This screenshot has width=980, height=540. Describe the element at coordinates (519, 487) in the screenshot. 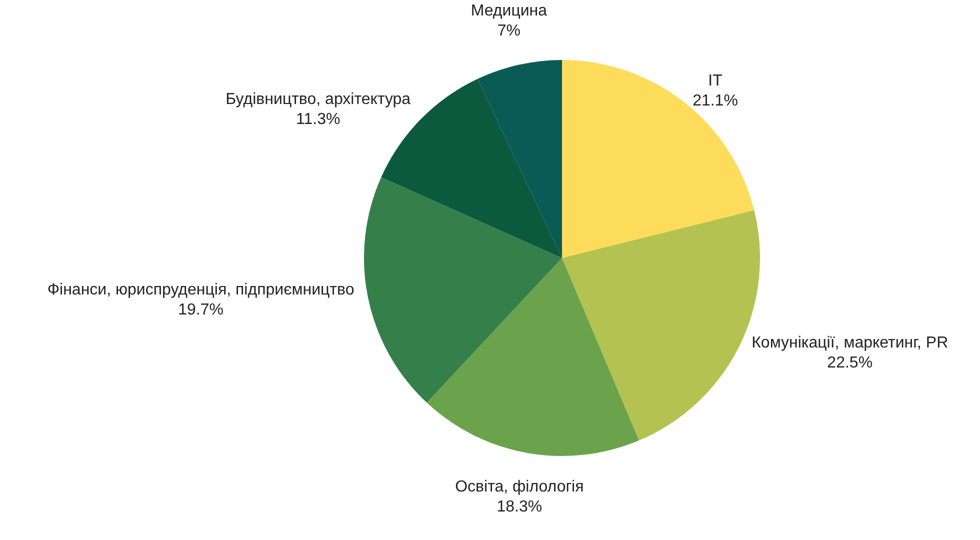

I see `slice-label: Освіта, філологія` at that location.